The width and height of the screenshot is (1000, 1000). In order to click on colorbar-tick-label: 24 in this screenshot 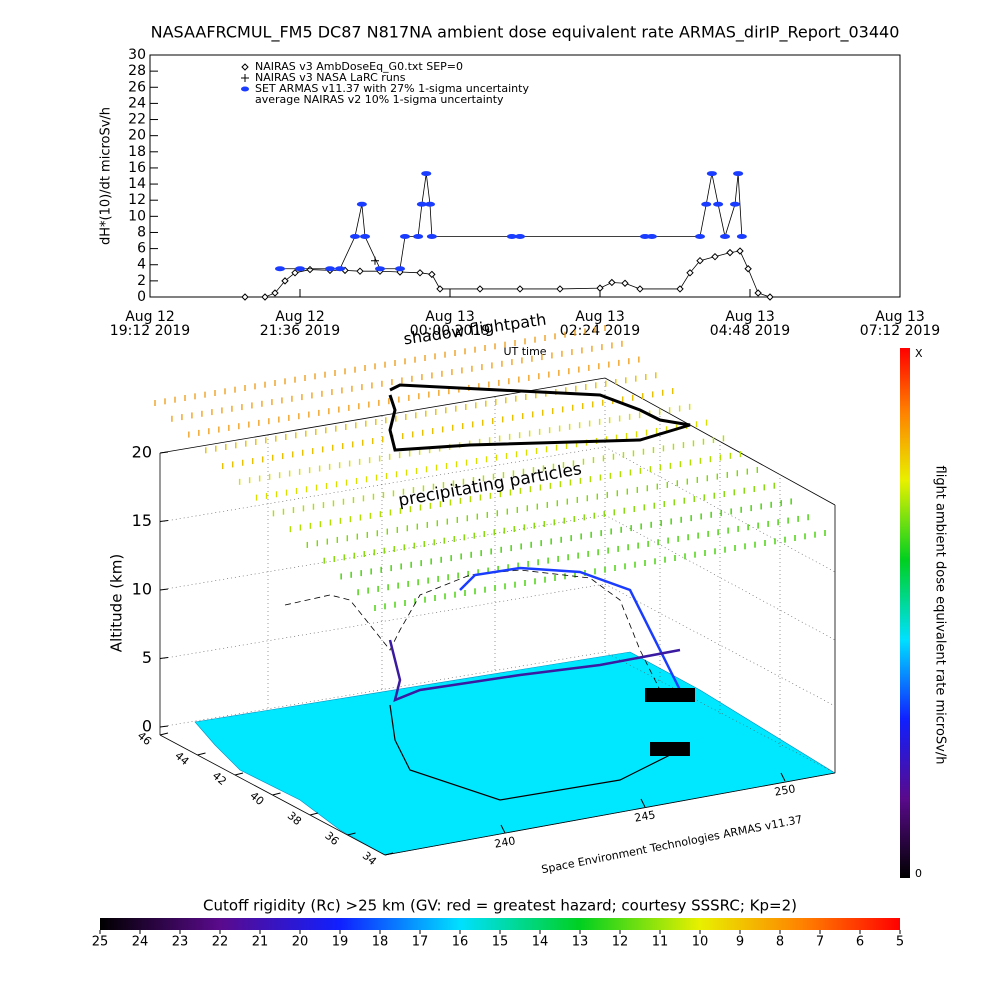, I will do `click(140, 942)`.